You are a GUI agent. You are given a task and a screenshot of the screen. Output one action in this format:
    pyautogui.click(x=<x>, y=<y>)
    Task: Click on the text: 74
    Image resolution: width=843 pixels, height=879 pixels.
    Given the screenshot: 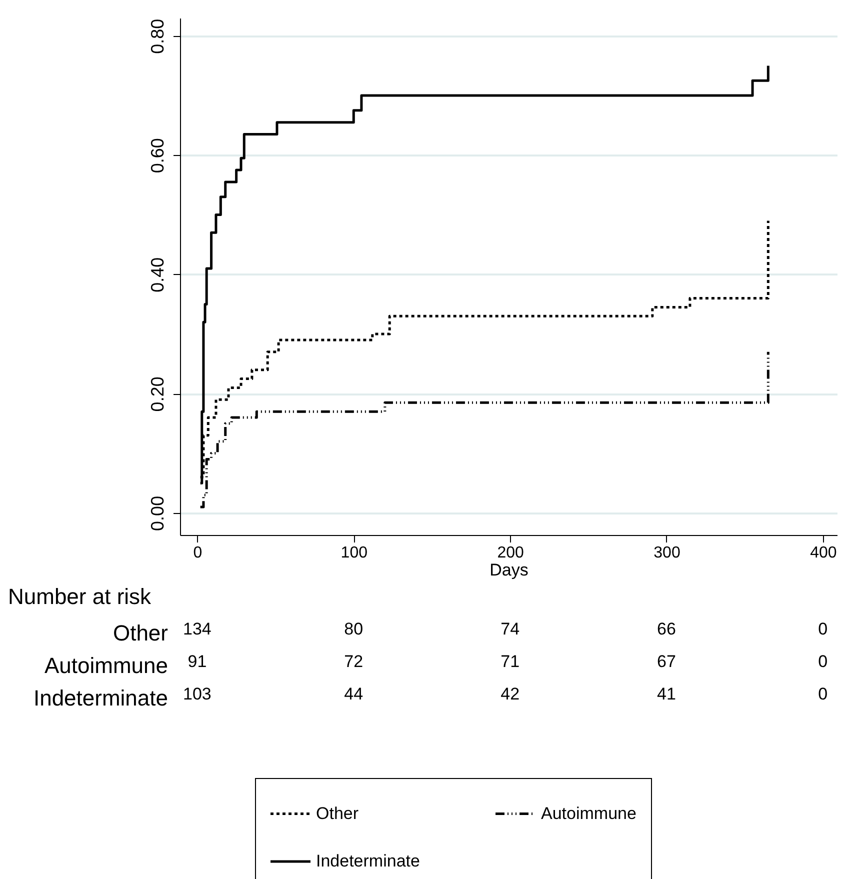 What is the action you would take?
    pyautogui.click(x=510, y=629)
    